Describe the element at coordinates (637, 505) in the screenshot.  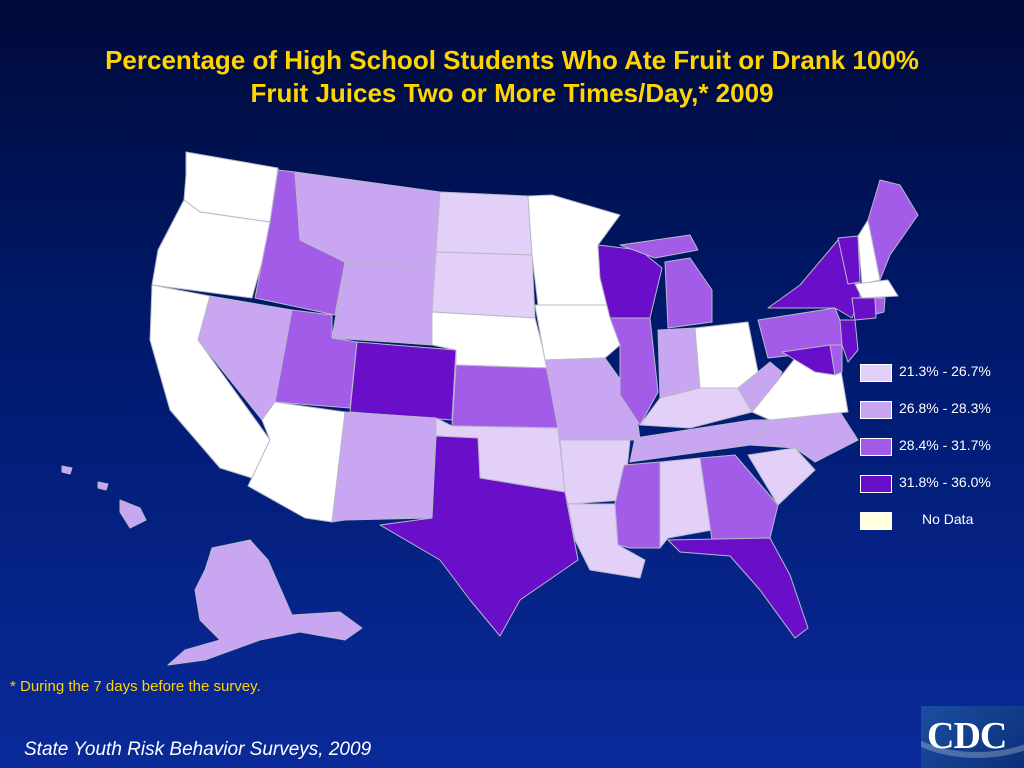
I see `state-MS` at that location.